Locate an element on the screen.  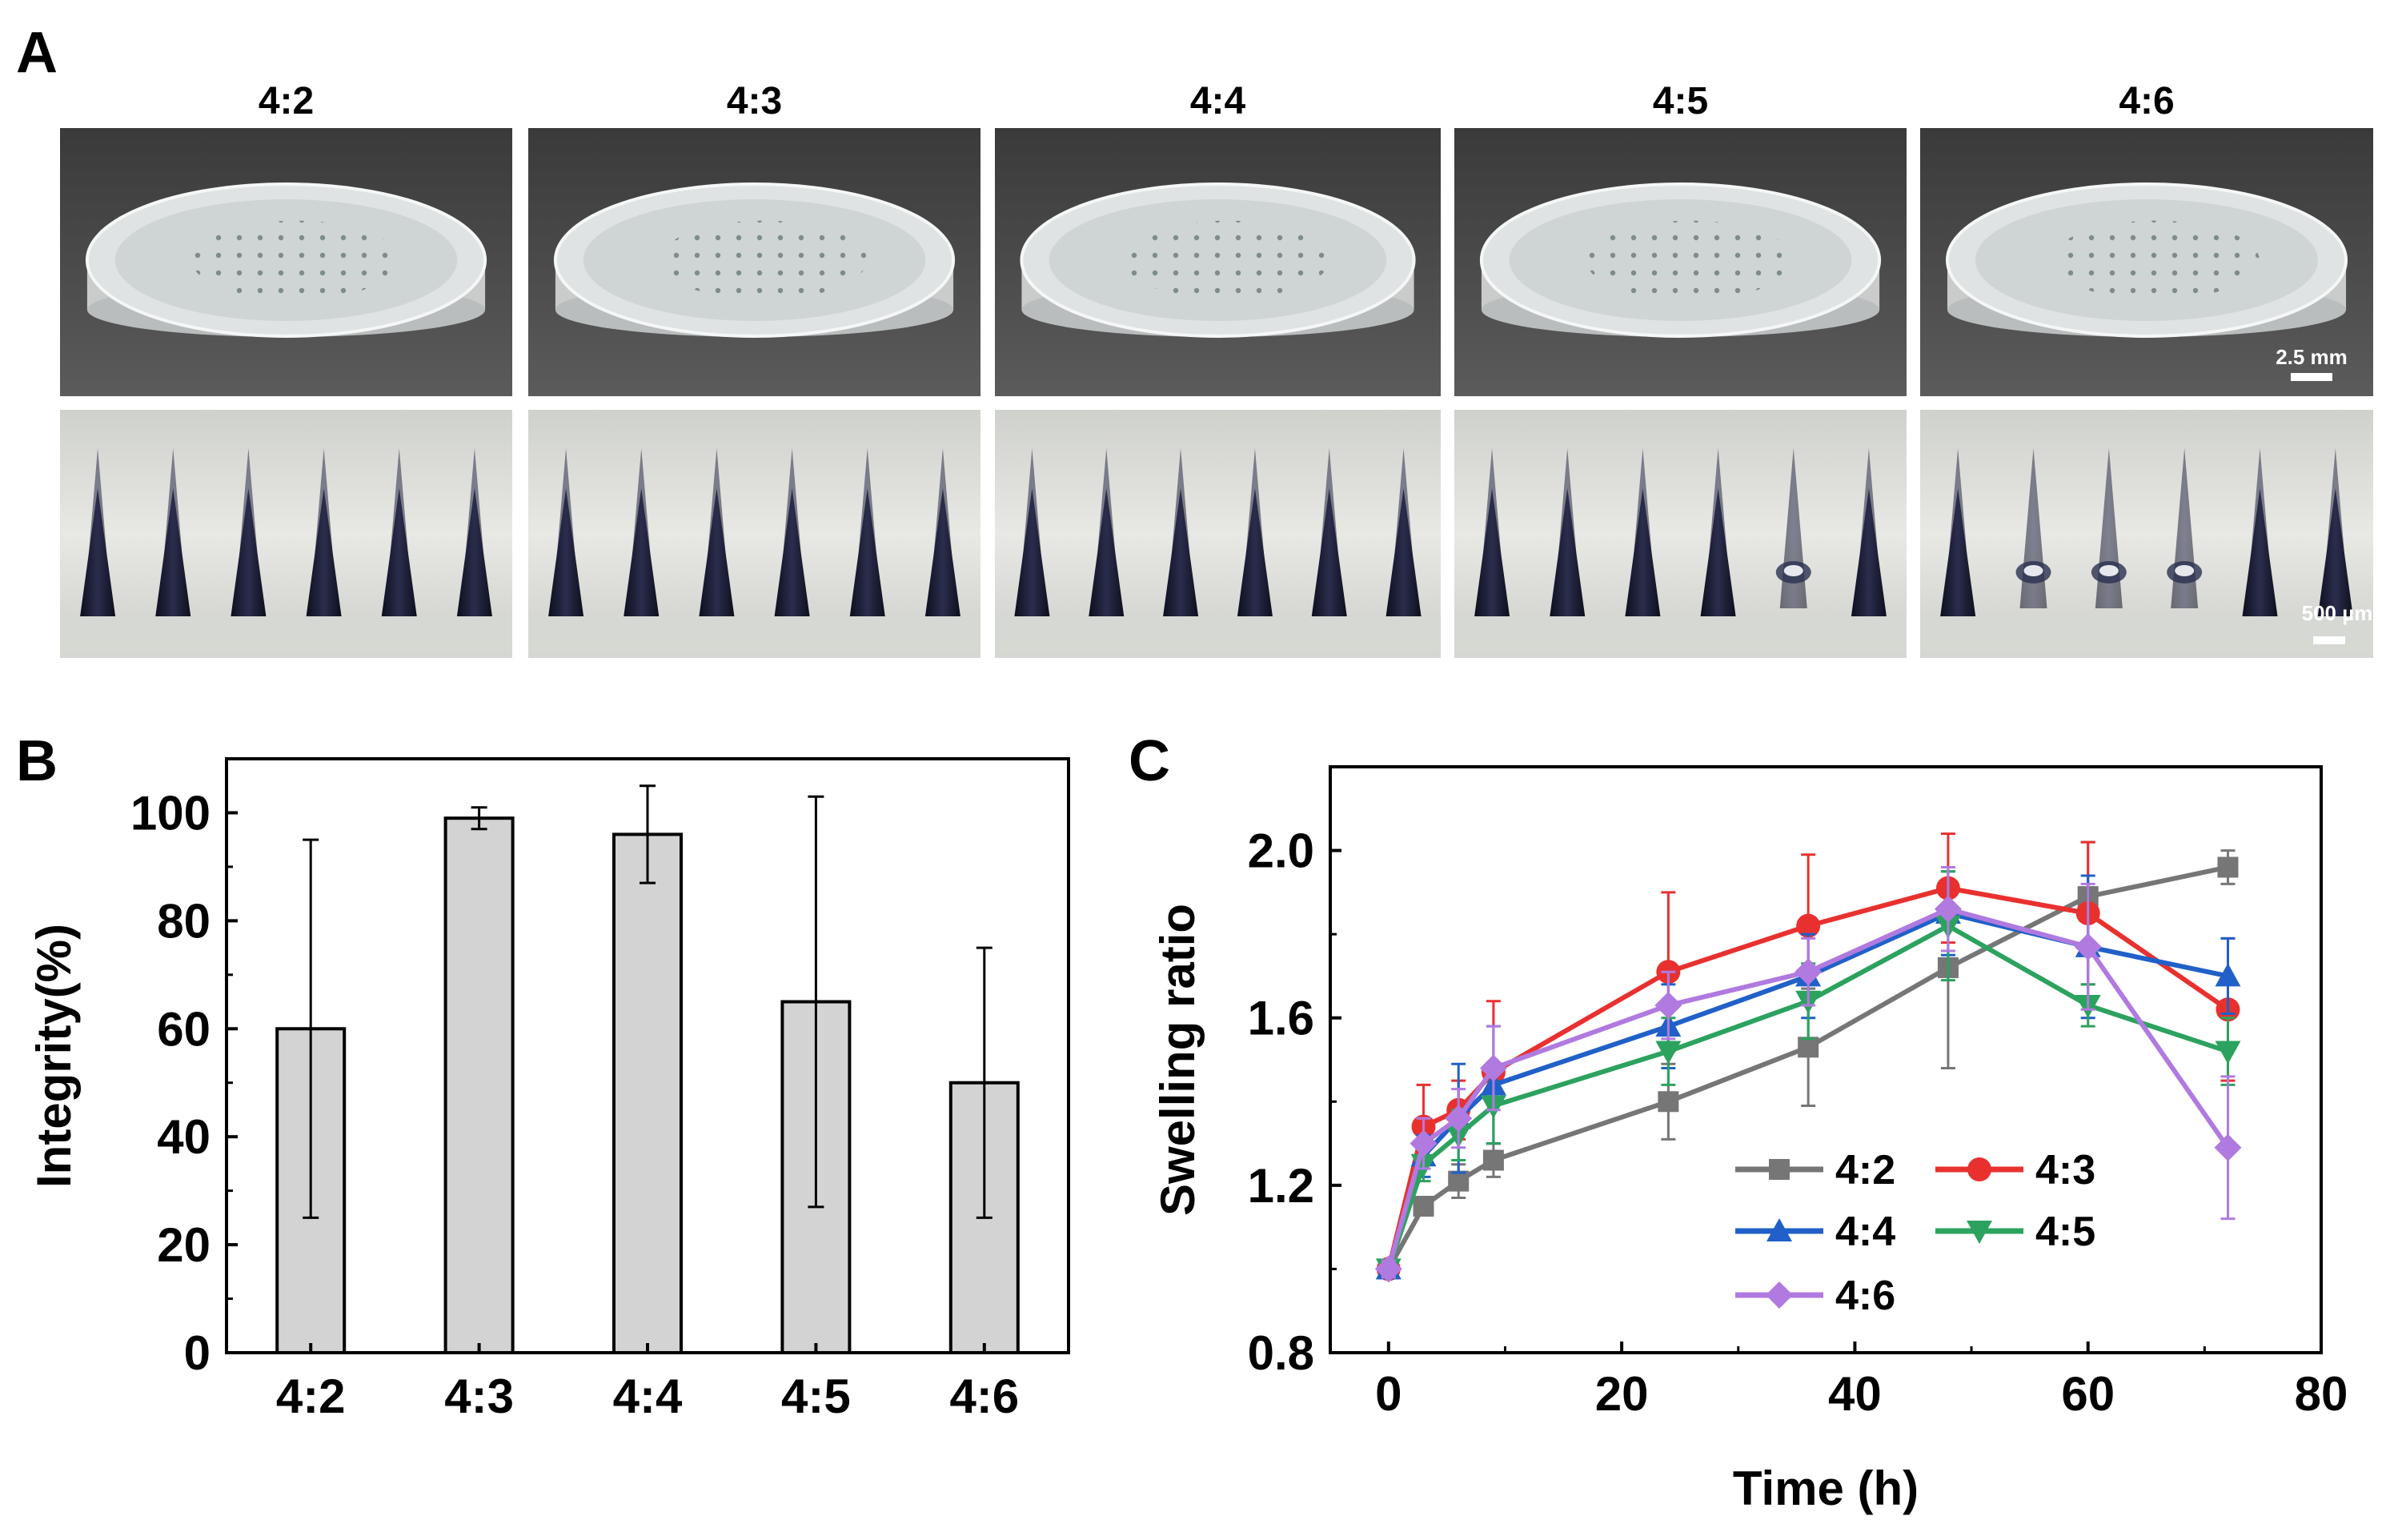
photo-title-4-3: 4:3 is located at coordinates (754, 101).